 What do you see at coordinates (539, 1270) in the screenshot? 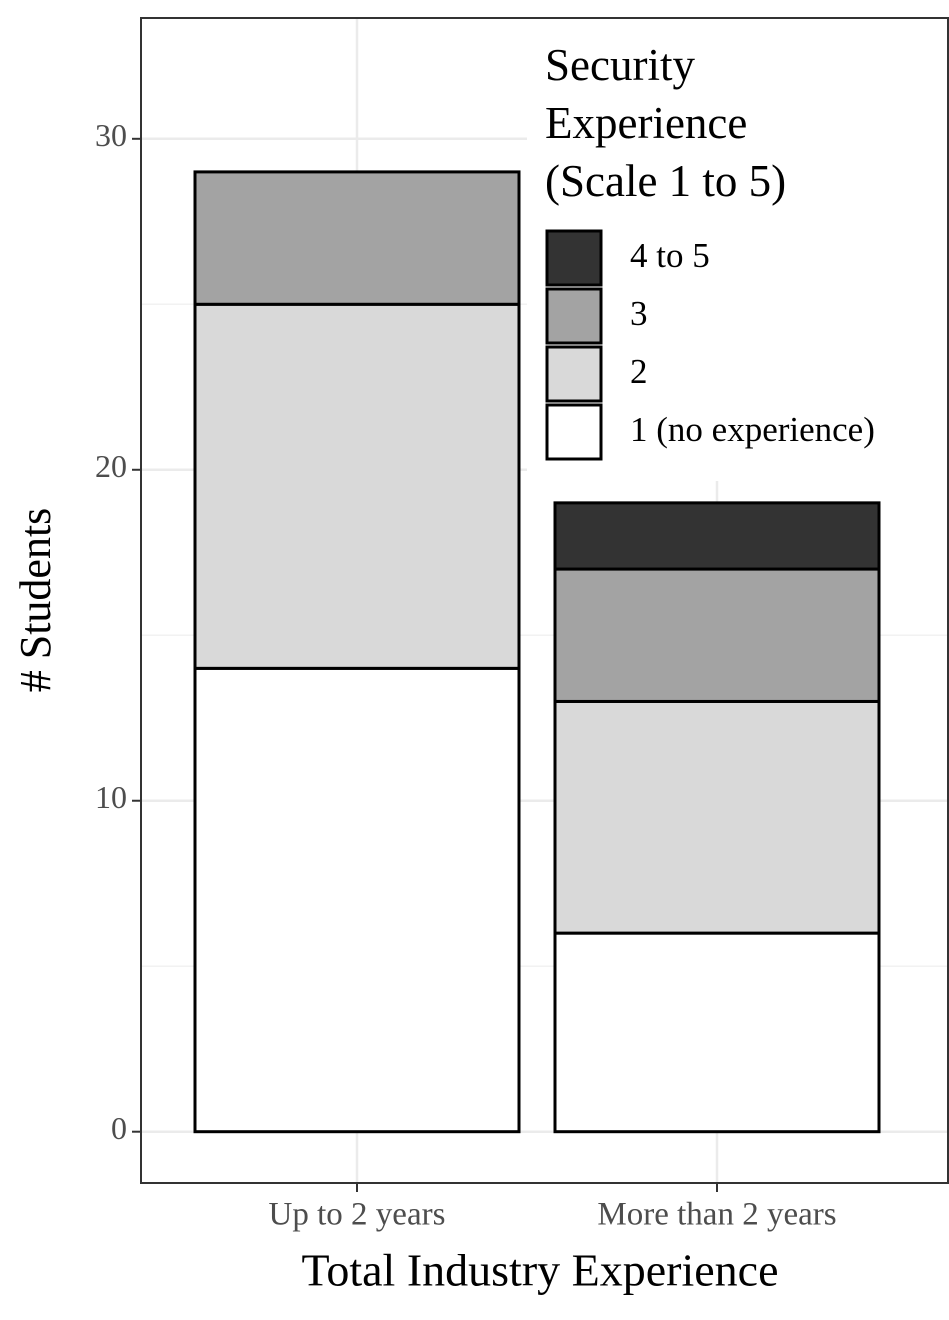
I see `x-axis-title: Total Industry Experience` at bounding box center [539, 1270].